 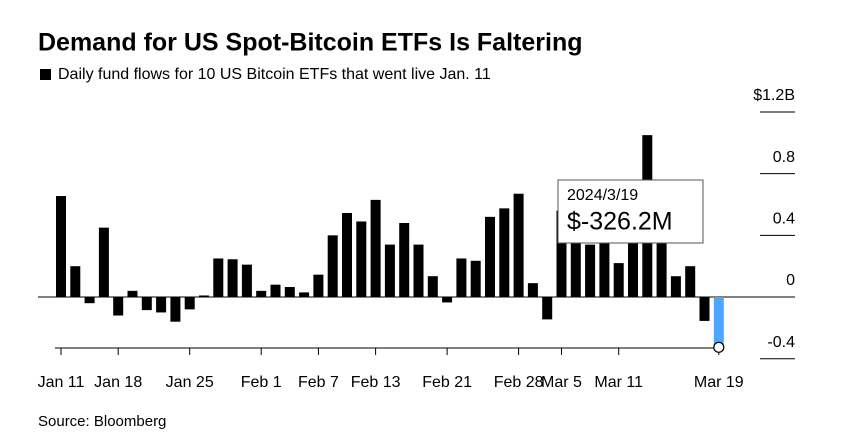 What do you see at coordinates (519, 382) in the screenshot?
I see `x-tick-label: Feb 28` at bounding box center [519, 382].